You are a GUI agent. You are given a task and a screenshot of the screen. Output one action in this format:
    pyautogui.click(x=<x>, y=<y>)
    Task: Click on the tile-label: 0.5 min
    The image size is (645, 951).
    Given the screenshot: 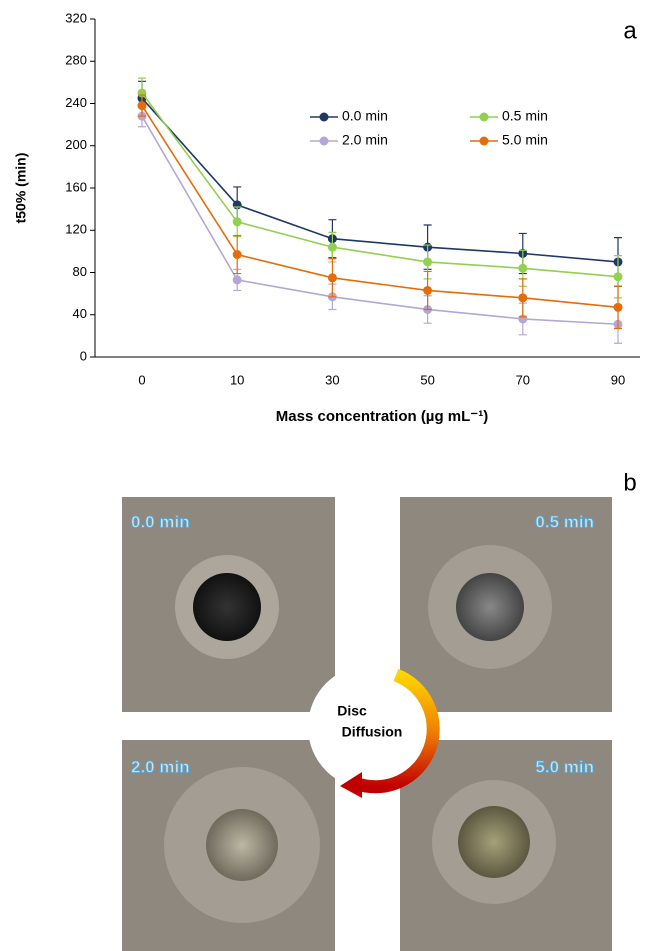 What is the action you would take?
    pyautogui.click(x=564, y=521)
    